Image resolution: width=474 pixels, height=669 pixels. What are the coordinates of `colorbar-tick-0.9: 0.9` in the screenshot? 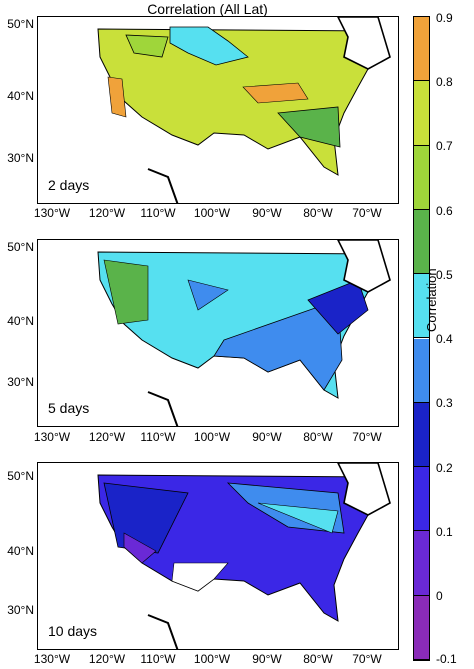 It's located at (444, 18).